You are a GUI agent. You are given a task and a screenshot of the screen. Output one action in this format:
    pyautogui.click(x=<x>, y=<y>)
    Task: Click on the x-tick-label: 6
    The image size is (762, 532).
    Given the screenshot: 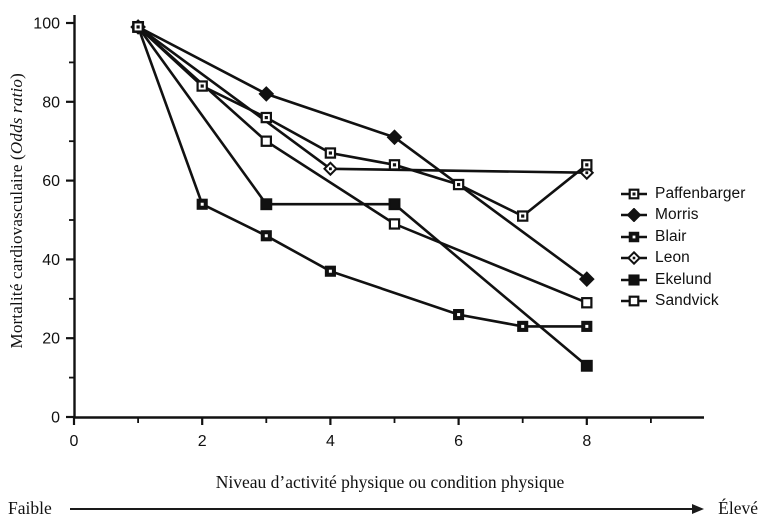 What is the action you would take?
    pyautogui.click(x=458, y=441)
    